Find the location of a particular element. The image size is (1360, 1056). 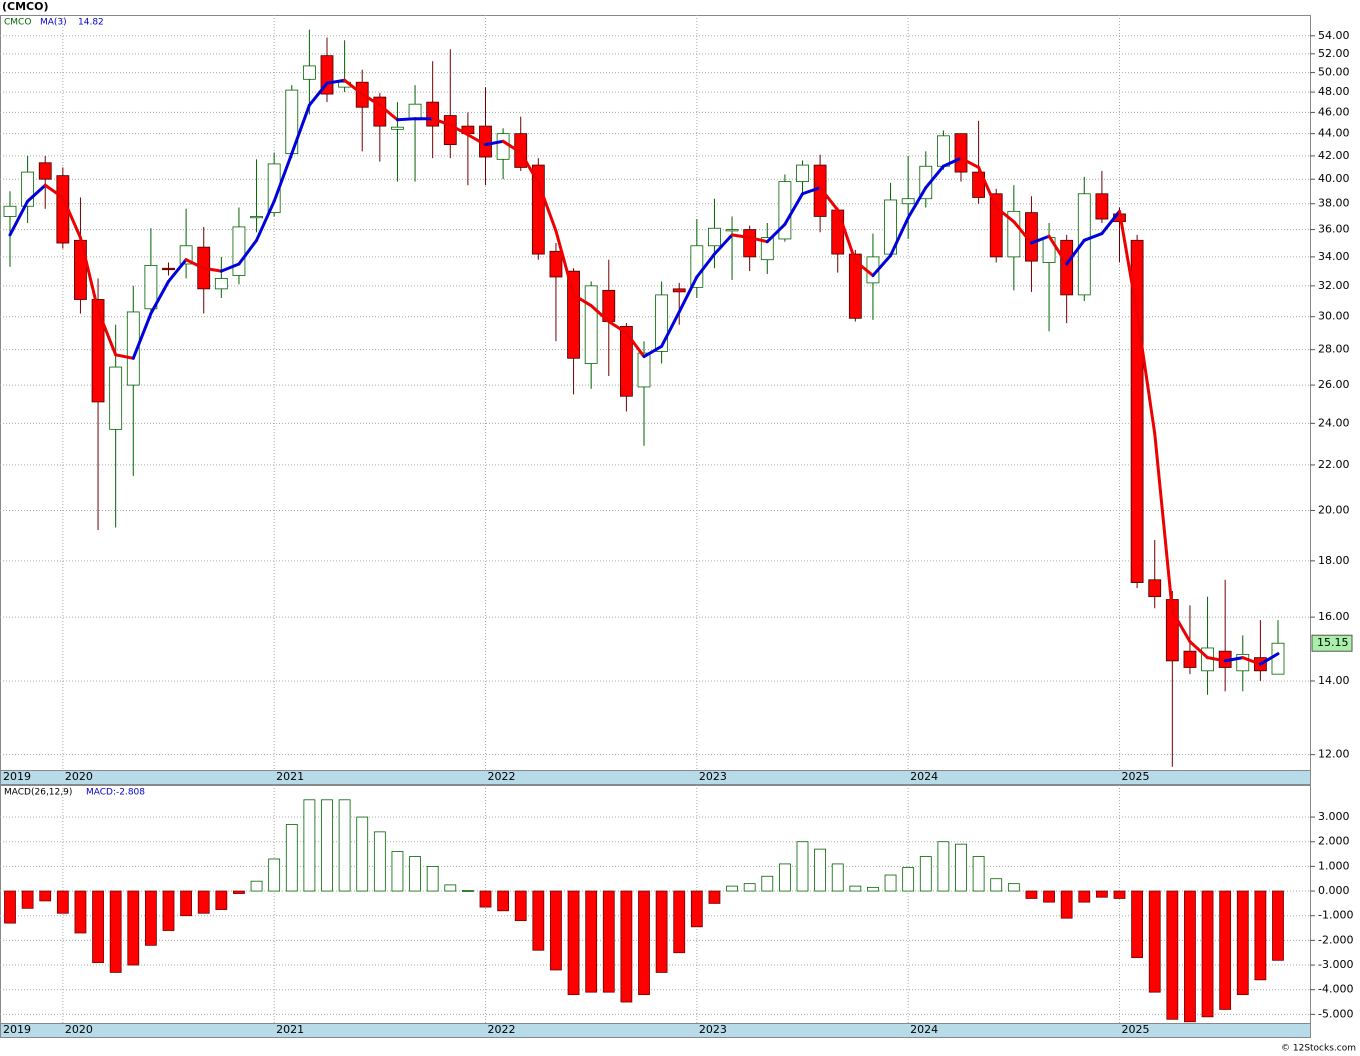

y-tick-label: 0.000 is located at coordinates (1334, 890).